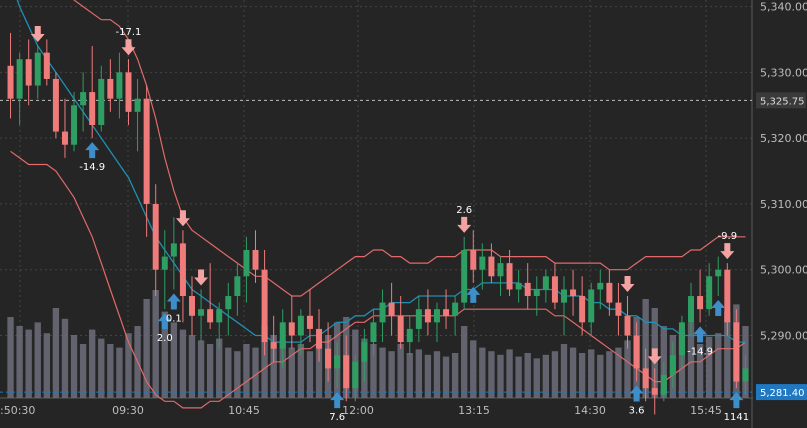 This screenshot has height=428, width=807. Describe the element at coordinates (783, 270) in the screenshot. I see `price-tick-label: 5,300.00` at that location.